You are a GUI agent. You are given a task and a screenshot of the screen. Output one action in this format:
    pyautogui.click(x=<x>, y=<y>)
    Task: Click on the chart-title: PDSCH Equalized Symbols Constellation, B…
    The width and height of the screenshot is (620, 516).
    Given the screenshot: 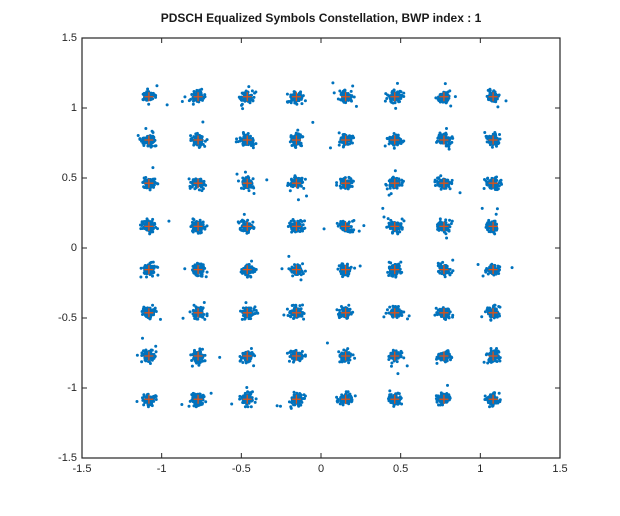 What is the action you would take?
    pyautogui.click(x=321, y=18)
    